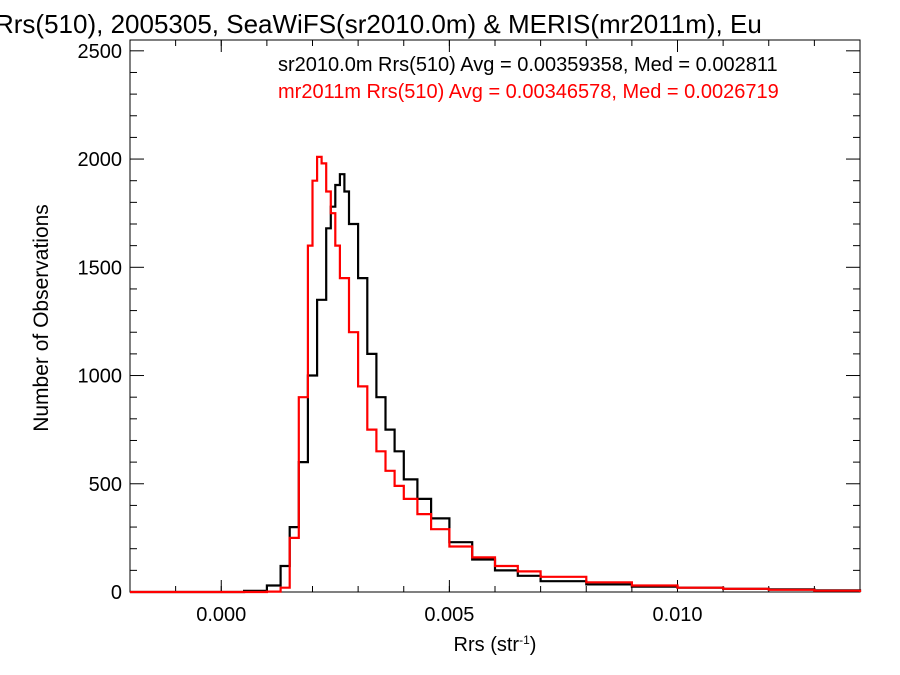 The height and width of the screenshot is (675, 900). Describe the element at coordinates (116, 593) in the screenshot. I see `y-tick-label: 0` at that location.